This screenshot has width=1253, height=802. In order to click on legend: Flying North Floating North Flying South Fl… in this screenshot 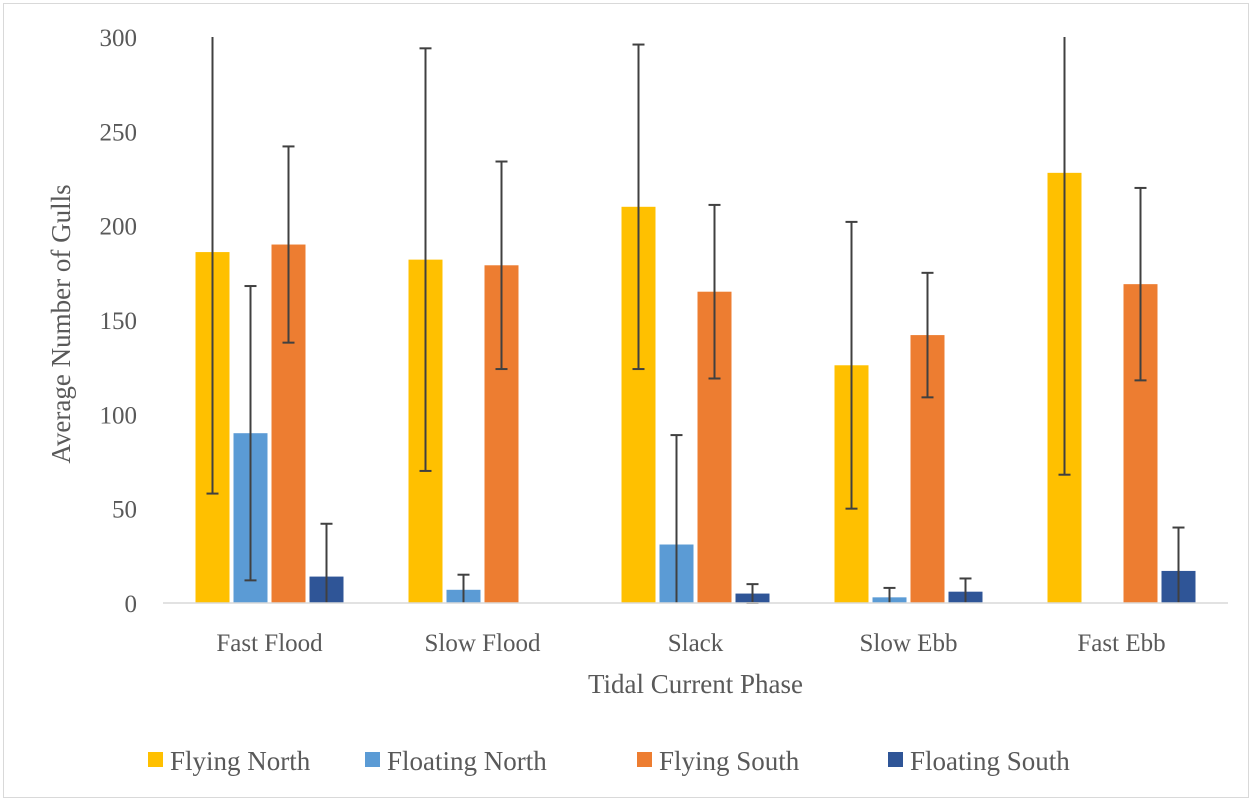, I will do `click(609, 761)`.